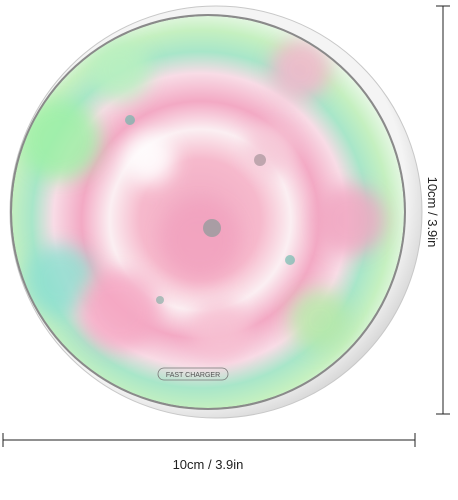 The image size is (458, 500). What do you see at coordinates (208, 464) in the screenshot?
I see `width-label: 10cm / 3.9in` at bounding box center [208, 464].